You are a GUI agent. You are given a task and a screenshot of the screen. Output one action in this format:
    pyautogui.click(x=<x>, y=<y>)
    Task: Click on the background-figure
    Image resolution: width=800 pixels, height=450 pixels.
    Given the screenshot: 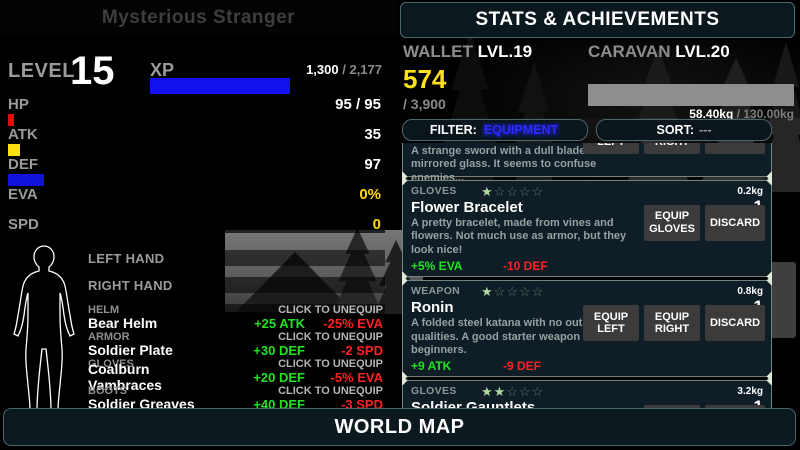 What is the action you would take?
    pyautogui.click(x=783, y=300)
    